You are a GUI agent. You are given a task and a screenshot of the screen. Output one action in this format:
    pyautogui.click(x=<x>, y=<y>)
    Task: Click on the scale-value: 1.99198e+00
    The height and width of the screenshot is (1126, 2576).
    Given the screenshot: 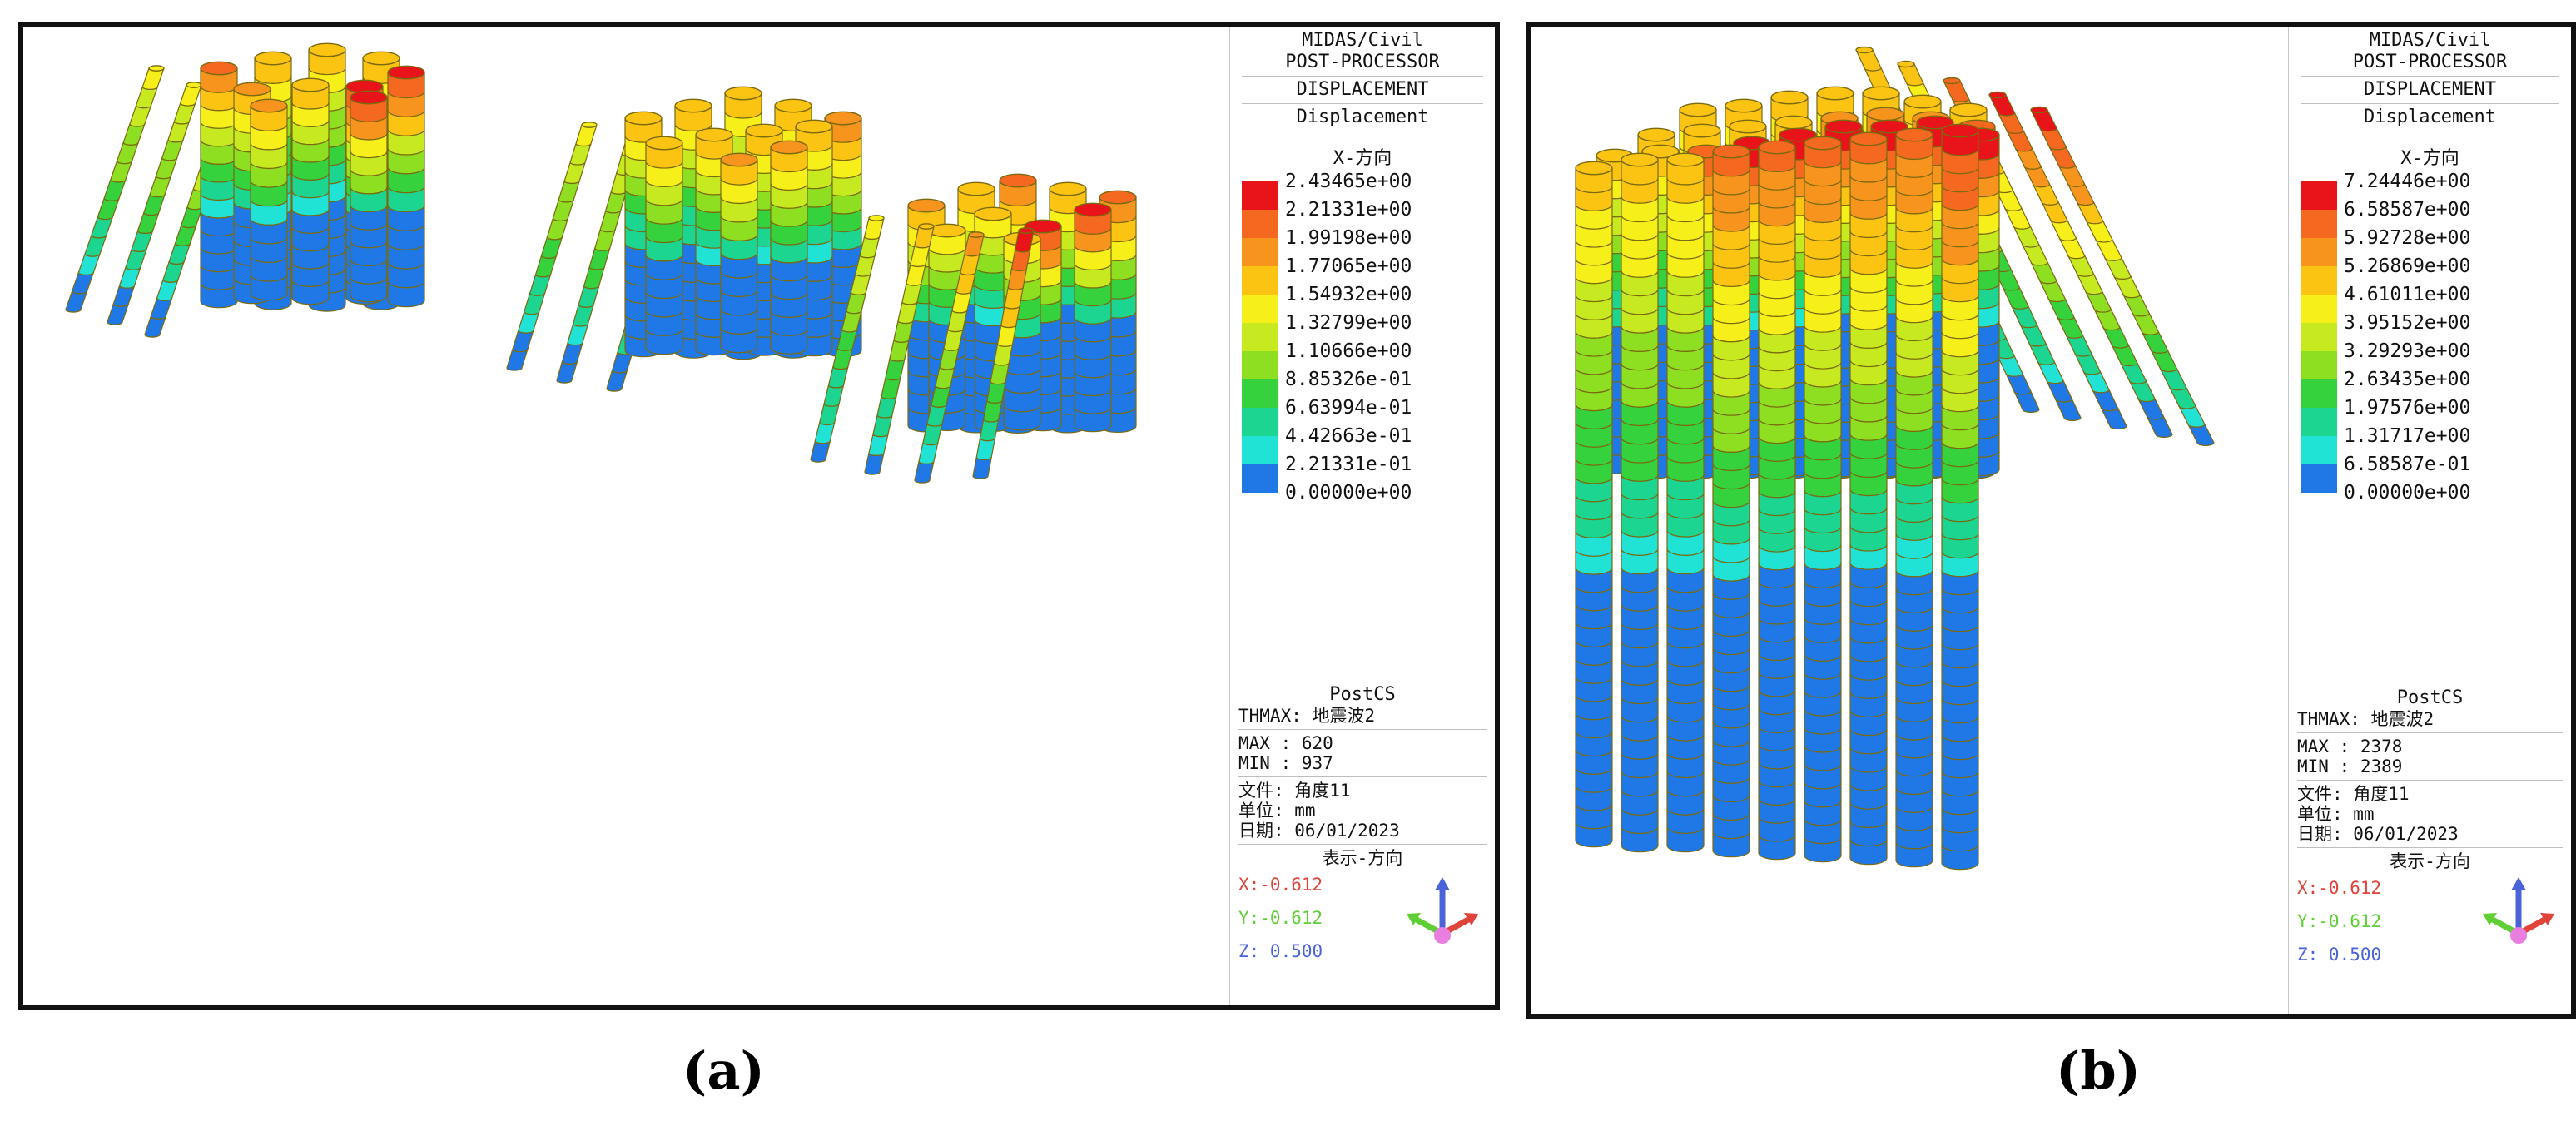 What is the action you would take?
    pyautogui.click(x=1348, y=238)
    